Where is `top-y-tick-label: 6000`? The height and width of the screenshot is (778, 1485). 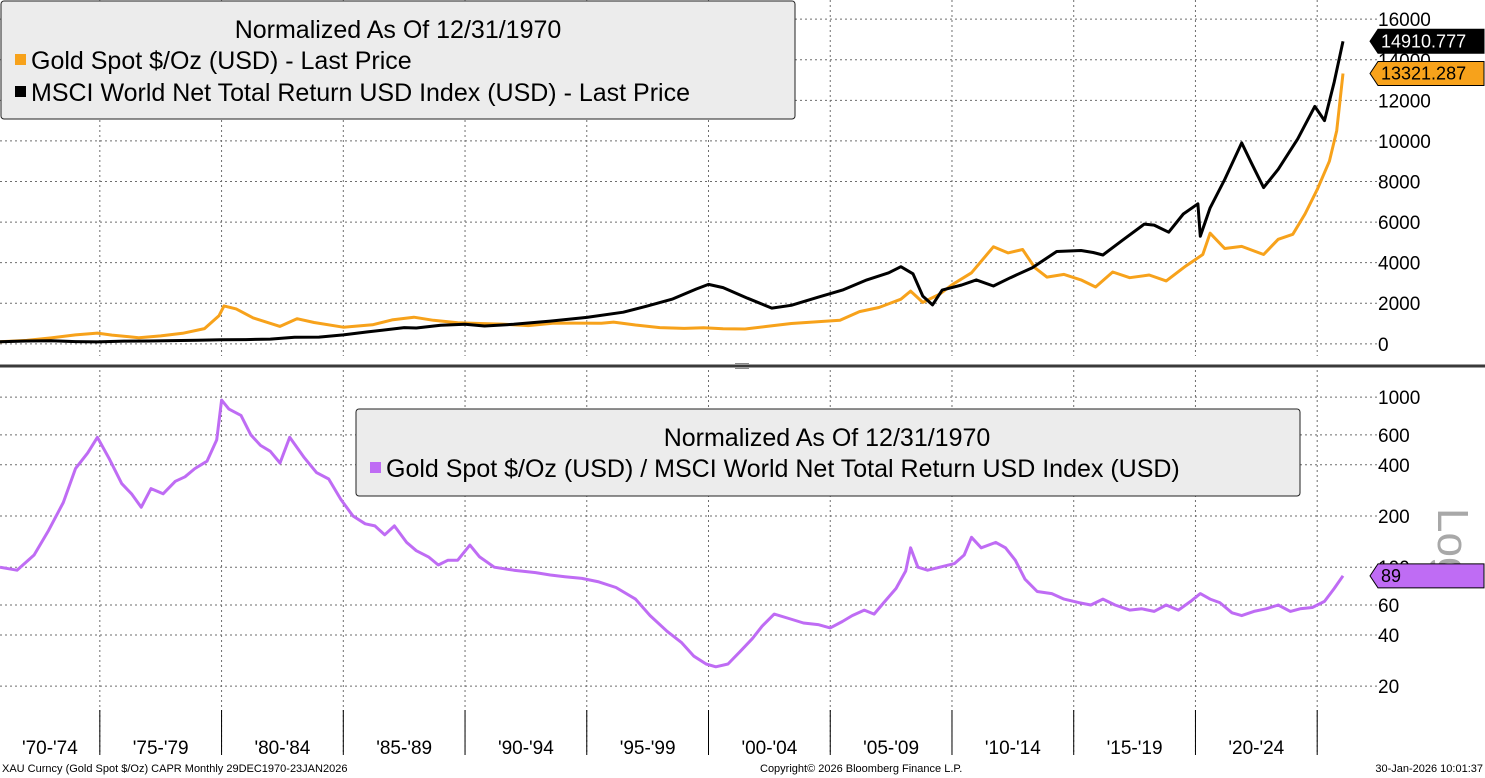 top-y-tick-label: 6000 is located at coordinates (1399, 223).